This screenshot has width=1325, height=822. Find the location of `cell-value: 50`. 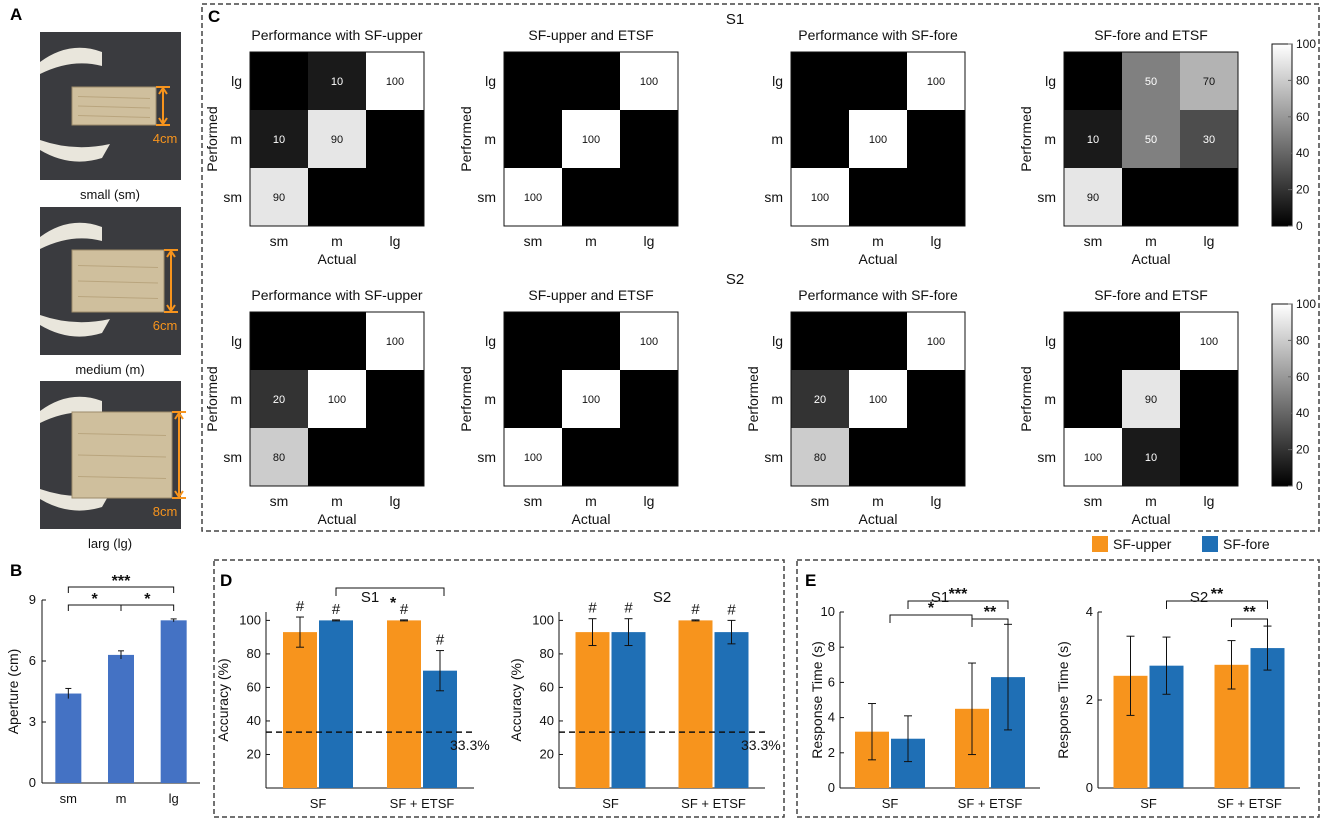

cell-value: 50 is located at coordinates (1151, 82).